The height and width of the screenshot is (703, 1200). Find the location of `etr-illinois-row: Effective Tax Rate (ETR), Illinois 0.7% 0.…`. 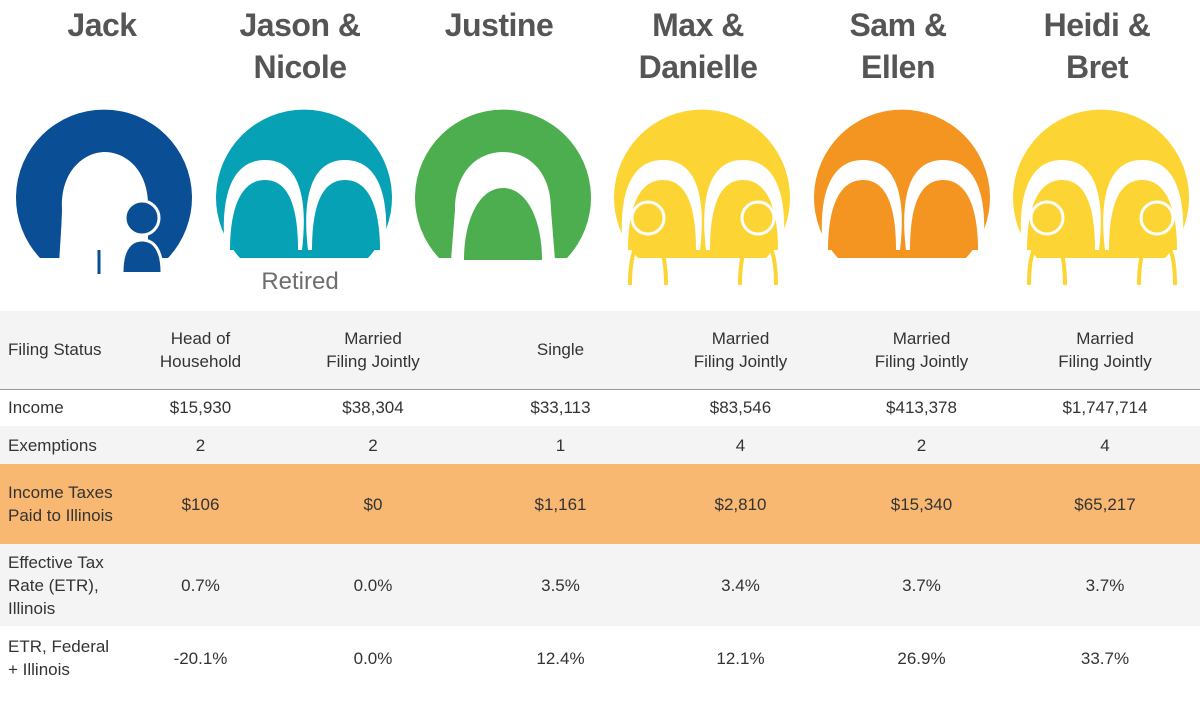

etr-illinois-row: Effective Tax Rate (ETR), Illinois 0.7% 0.… is located at coordinates (600, 585).